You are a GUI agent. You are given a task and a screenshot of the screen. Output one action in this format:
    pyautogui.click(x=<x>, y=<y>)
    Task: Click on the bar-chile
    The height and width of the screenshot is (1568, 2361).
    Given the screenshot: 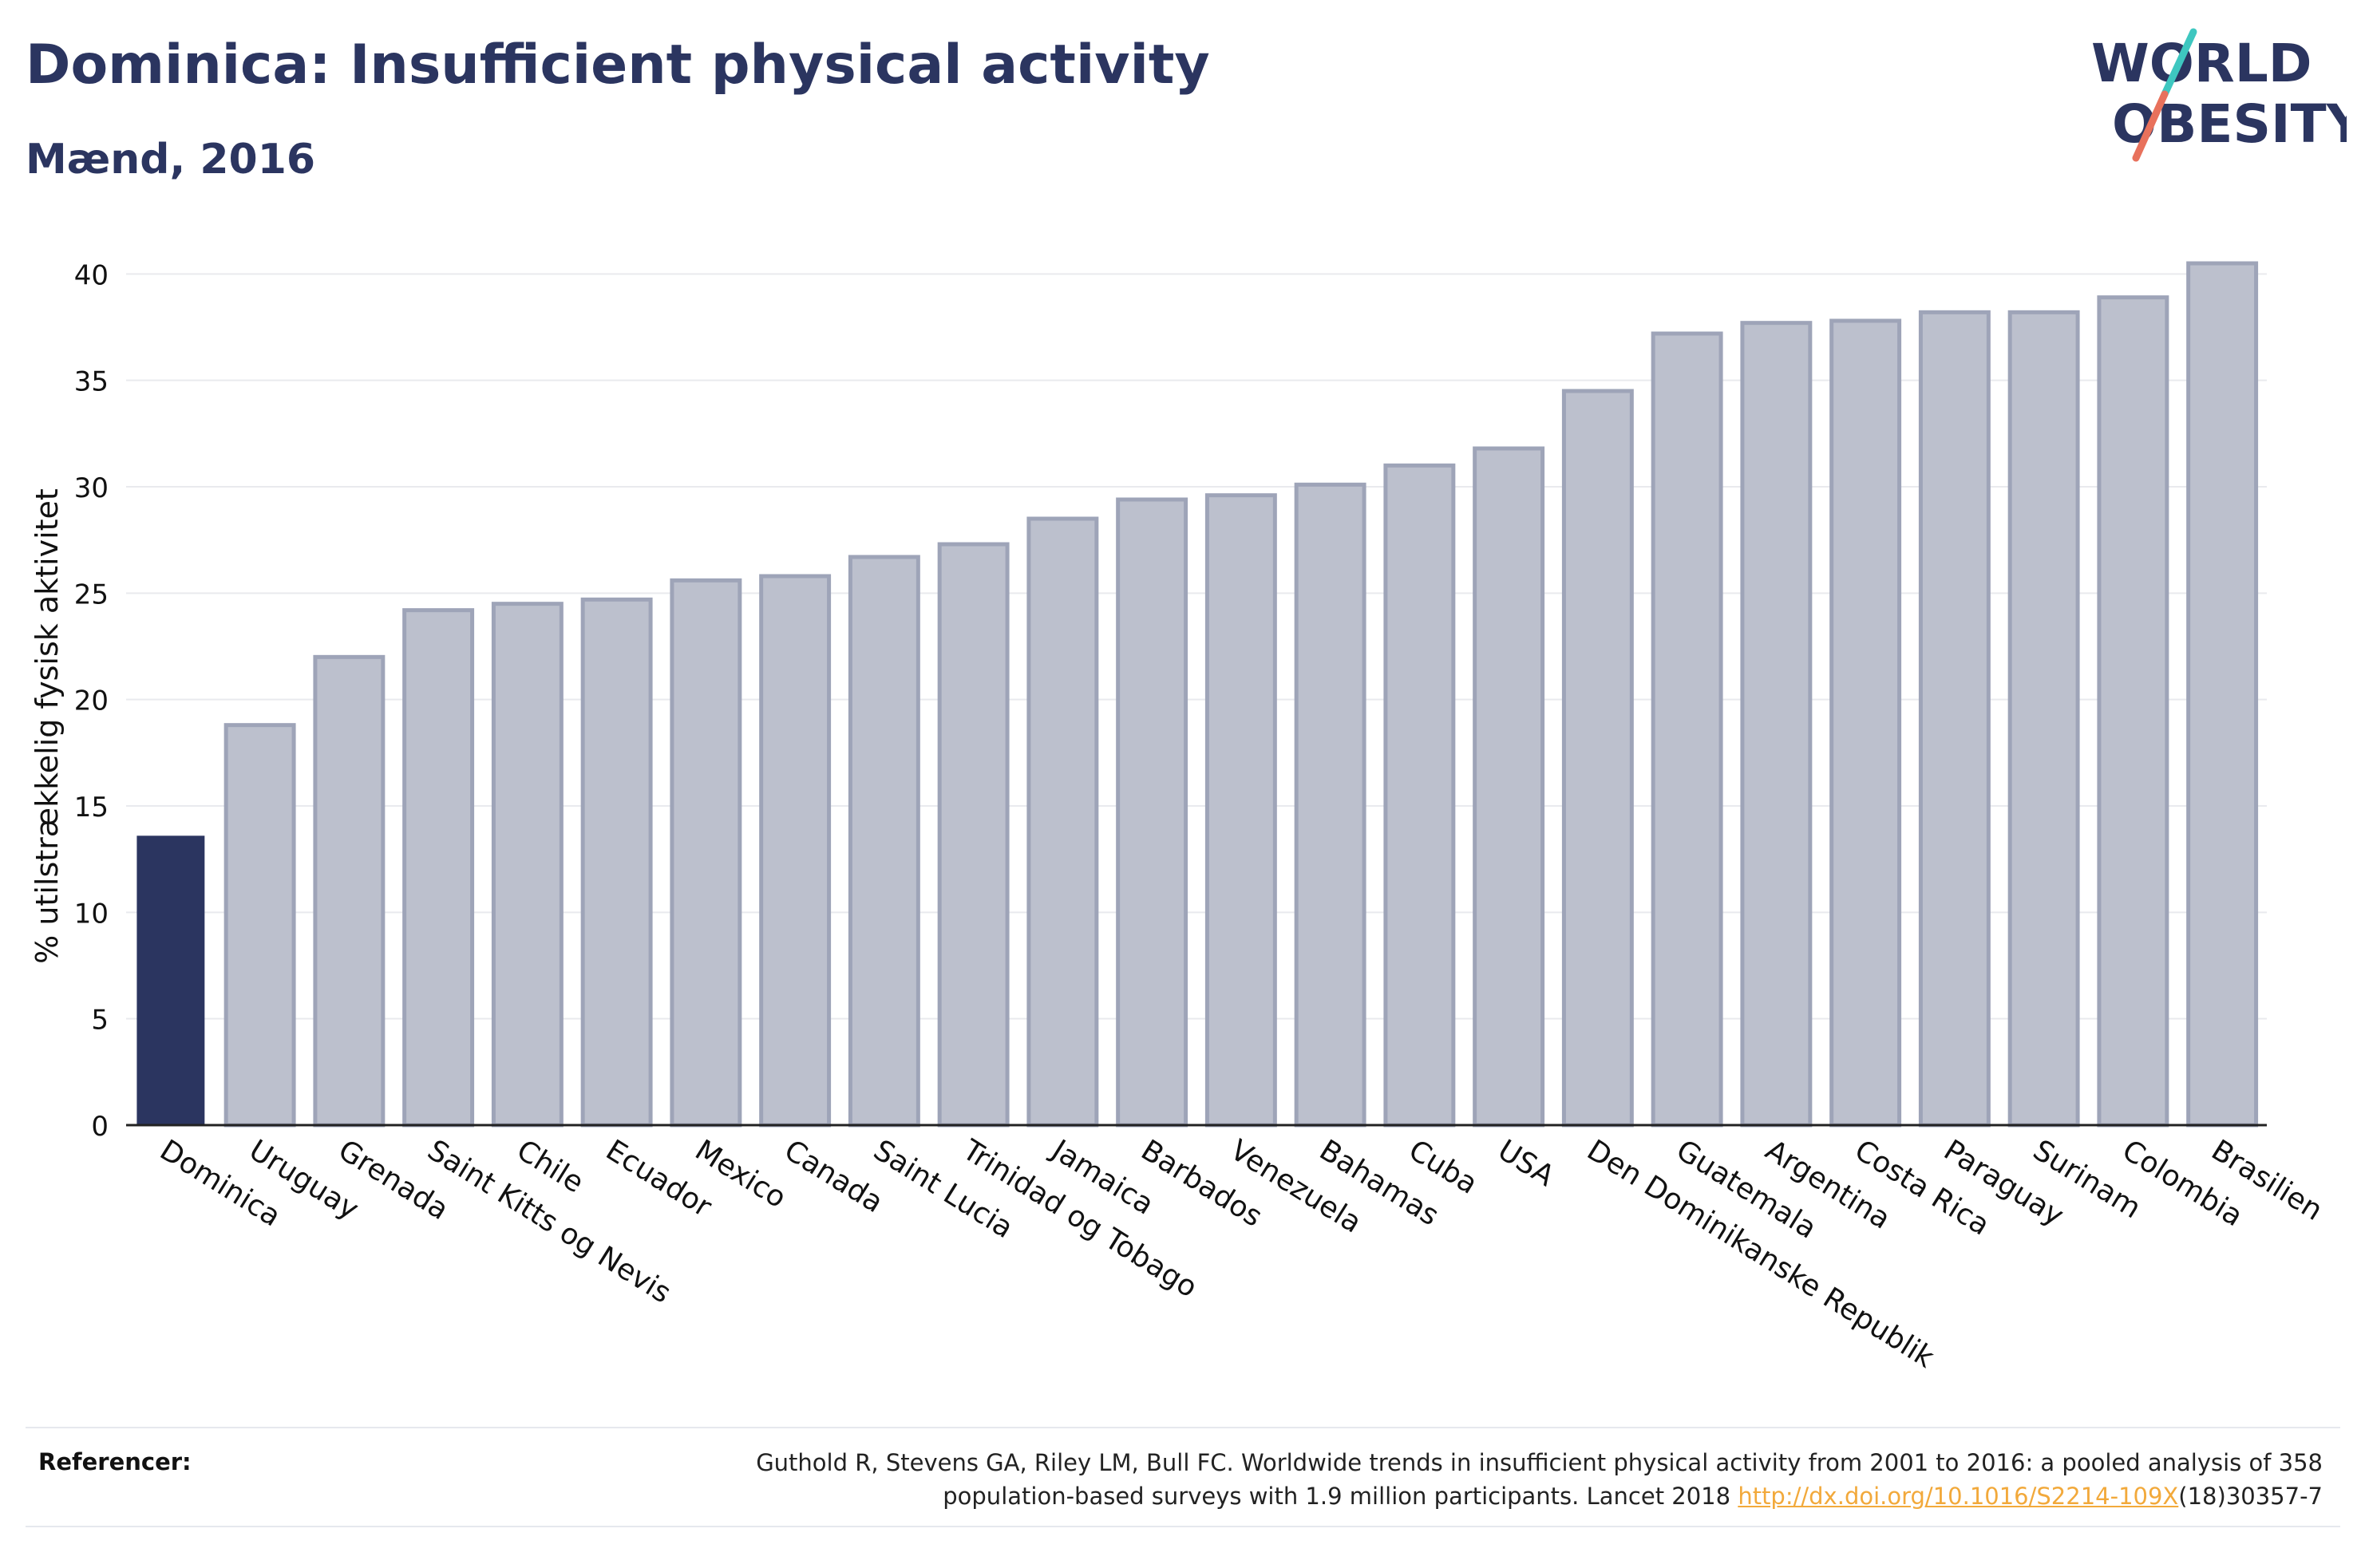 What is the action you would take?
    pyautogui.click(x=527, y=865)
    